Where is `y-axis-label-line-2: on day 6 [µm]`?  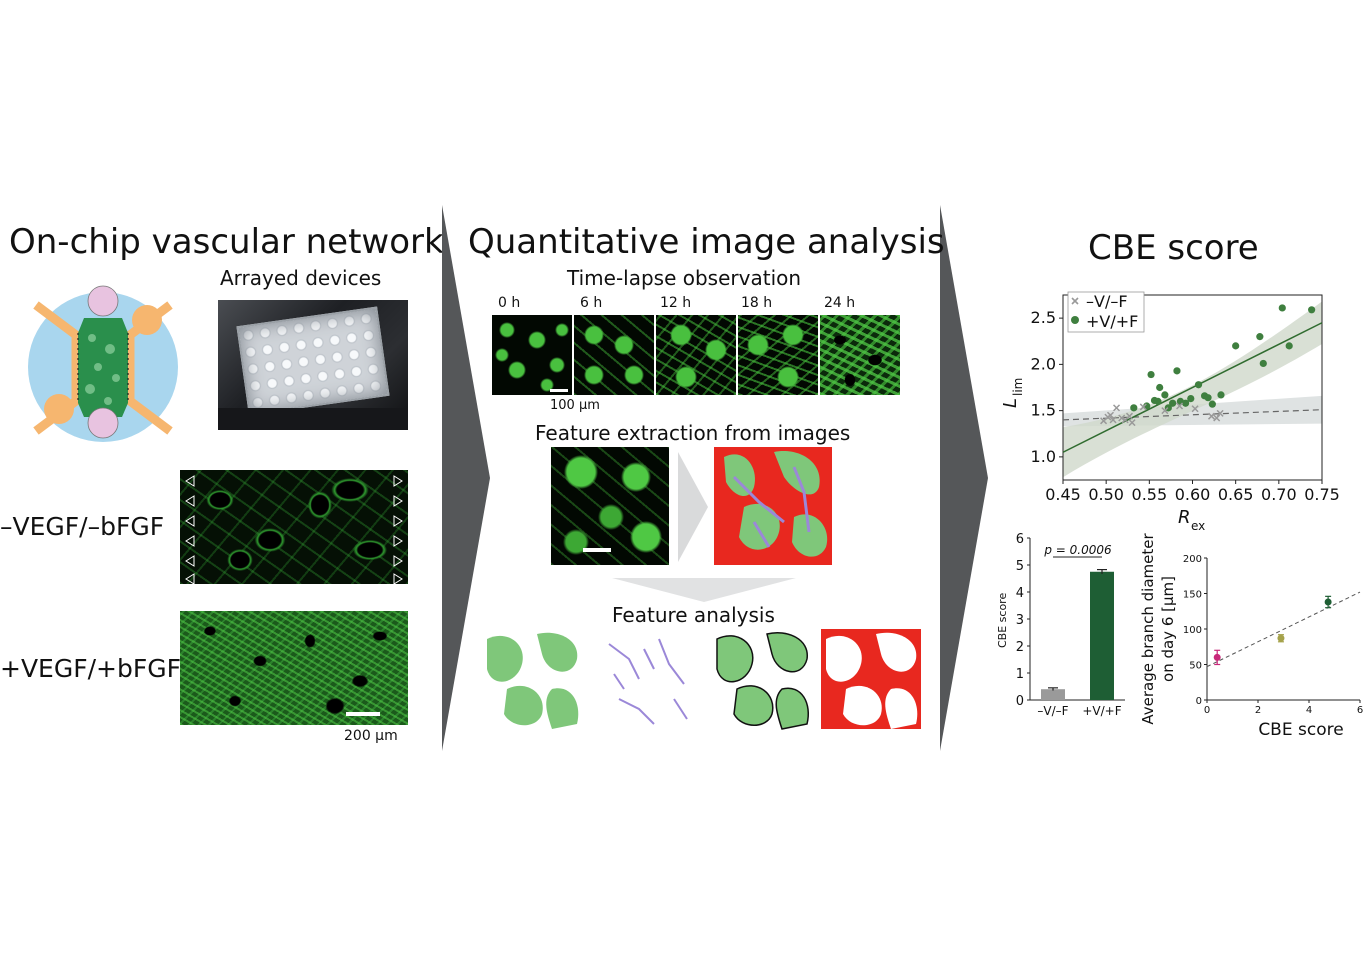
y-axis-label-line-2: on day 6 [µm] is located at coordinates (1168, 629).